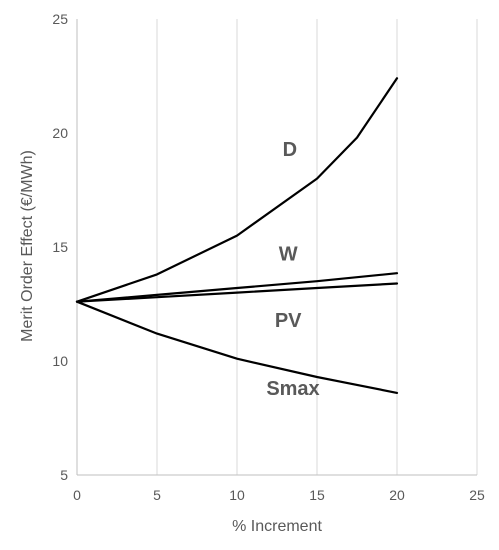  Describe the element at coordinates (288, 255) in the screenshot. I see `series-label-w: W` at that location.